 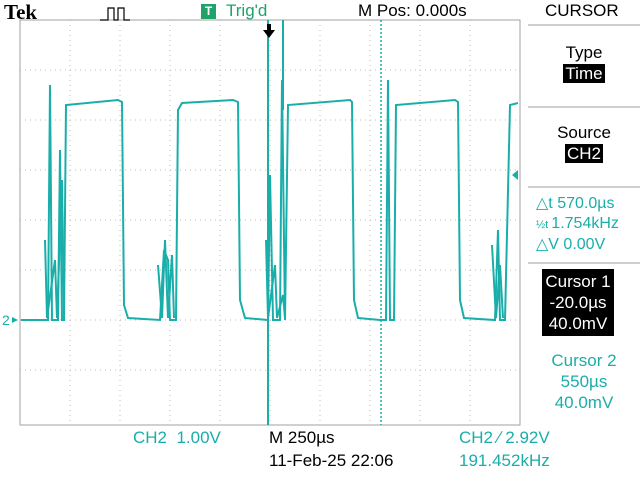 What do you see at coordinates (546, 203) in the screenshot?
I see `delta-t-icon: △t` at bounding box center [546, 203].